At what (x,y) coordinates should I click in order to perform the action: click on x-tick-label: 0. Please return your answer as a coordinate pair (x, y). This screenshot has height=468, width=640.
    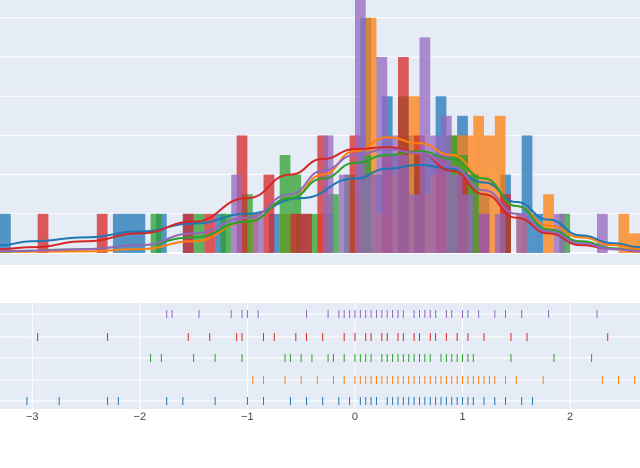
    Looking at the image, I should click on (355, 417).